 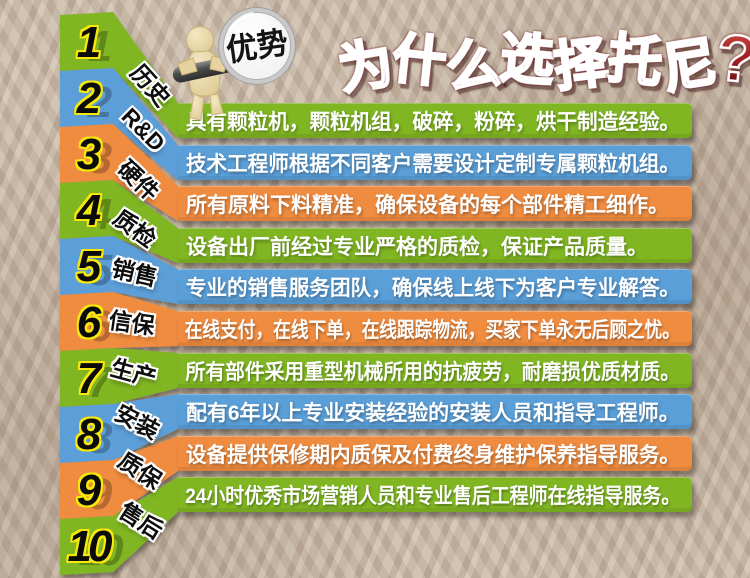 I want to click on title-char: 什, so click(x=419, y=61).